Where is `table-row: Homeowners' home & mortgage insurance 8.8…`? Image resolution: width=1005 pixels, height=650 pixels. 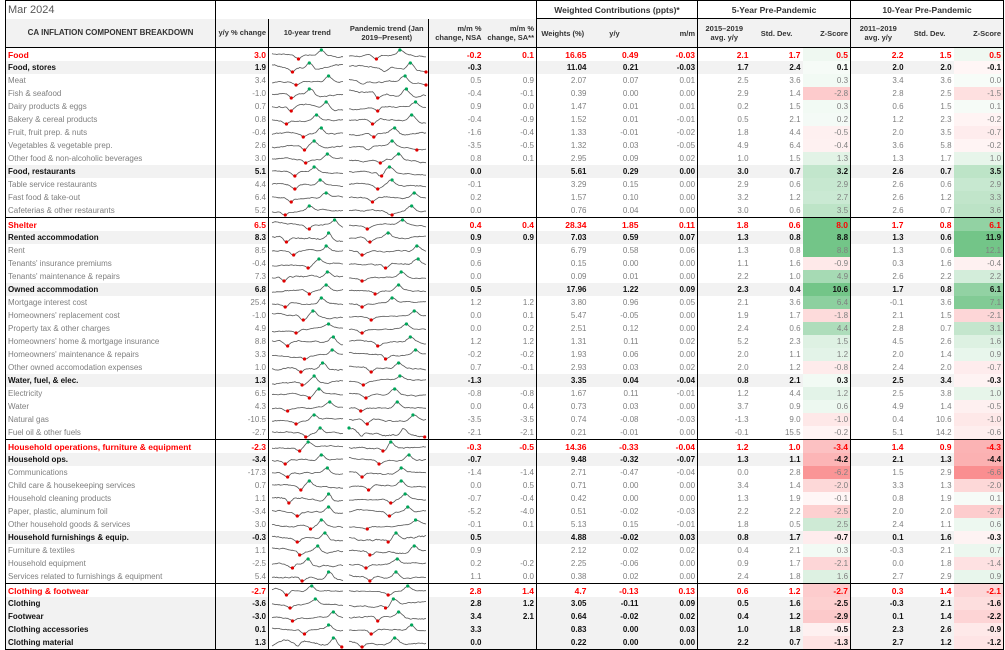
table-row: Homeowners' home & mortgage insurance 8.8… is located at coordinates (505, 341).